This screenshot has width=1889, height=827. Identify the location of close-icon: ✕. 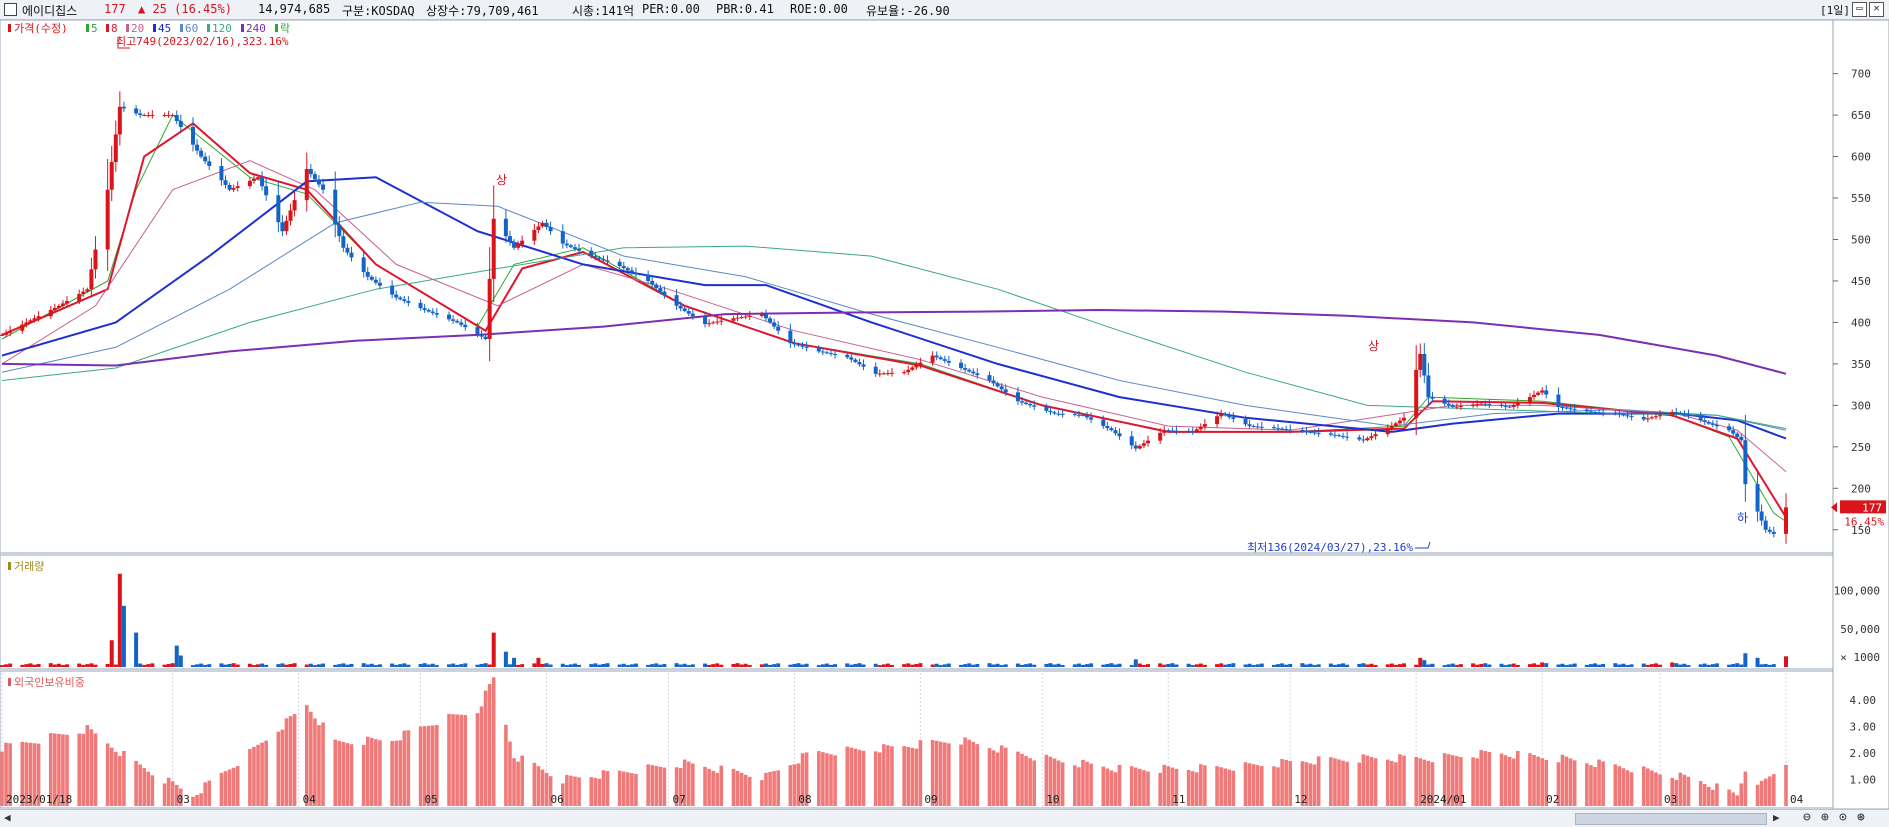
(1876, 9).